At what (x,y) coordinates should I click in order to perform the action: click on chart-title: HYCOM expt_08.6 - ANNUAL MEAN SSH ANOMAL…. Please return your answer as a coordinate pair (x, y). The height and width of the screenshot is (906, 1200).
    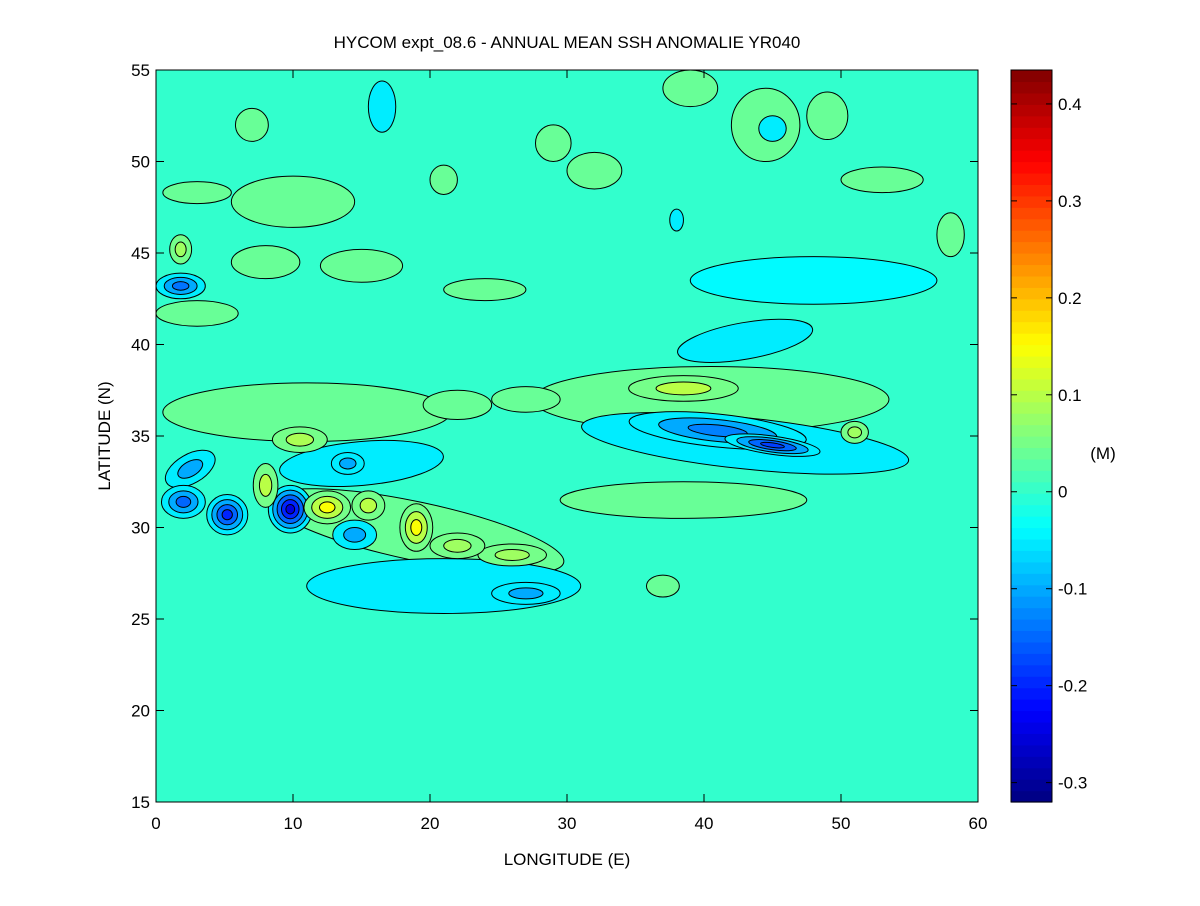
    Looking at the image, I should click on (567, 42).